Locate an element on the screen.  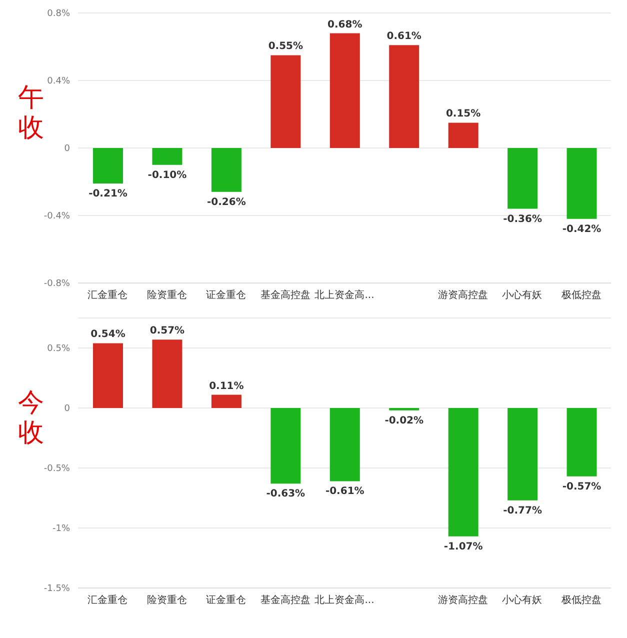
data-label: -0.57% is located at coordinates (582, 486).